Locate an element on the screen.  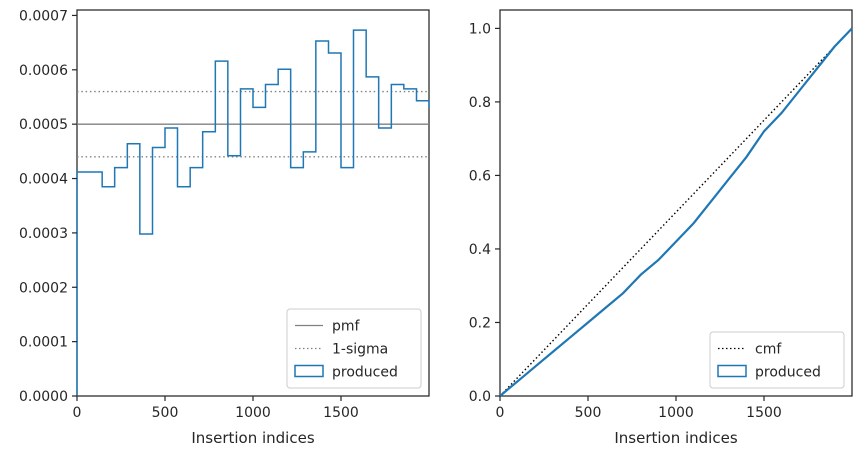
left-legend-box is located at coordinates (354, 348).